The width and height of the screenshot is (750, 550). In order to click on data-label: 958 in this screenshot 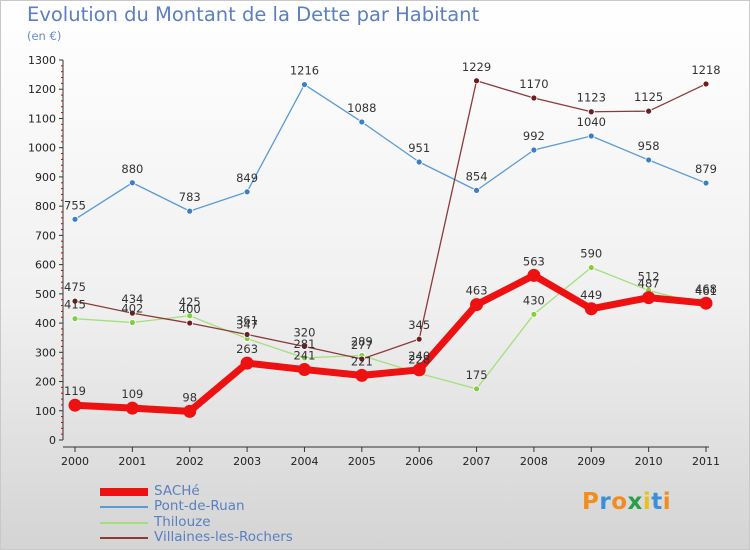, I will do `click(649, 146)`.